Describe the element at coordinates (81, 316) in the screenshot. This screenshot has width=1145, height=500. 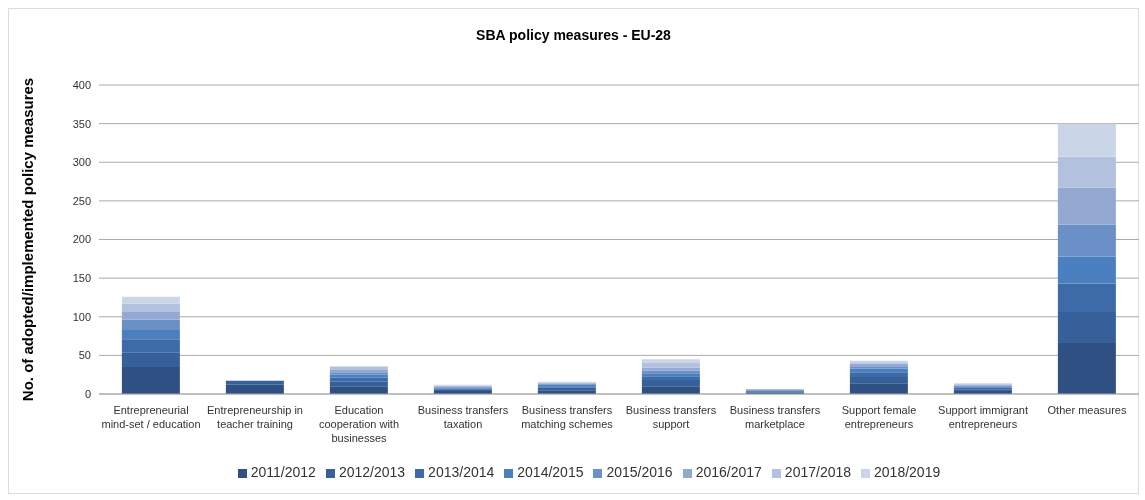
I see `y-tick-label: 100` at that location.